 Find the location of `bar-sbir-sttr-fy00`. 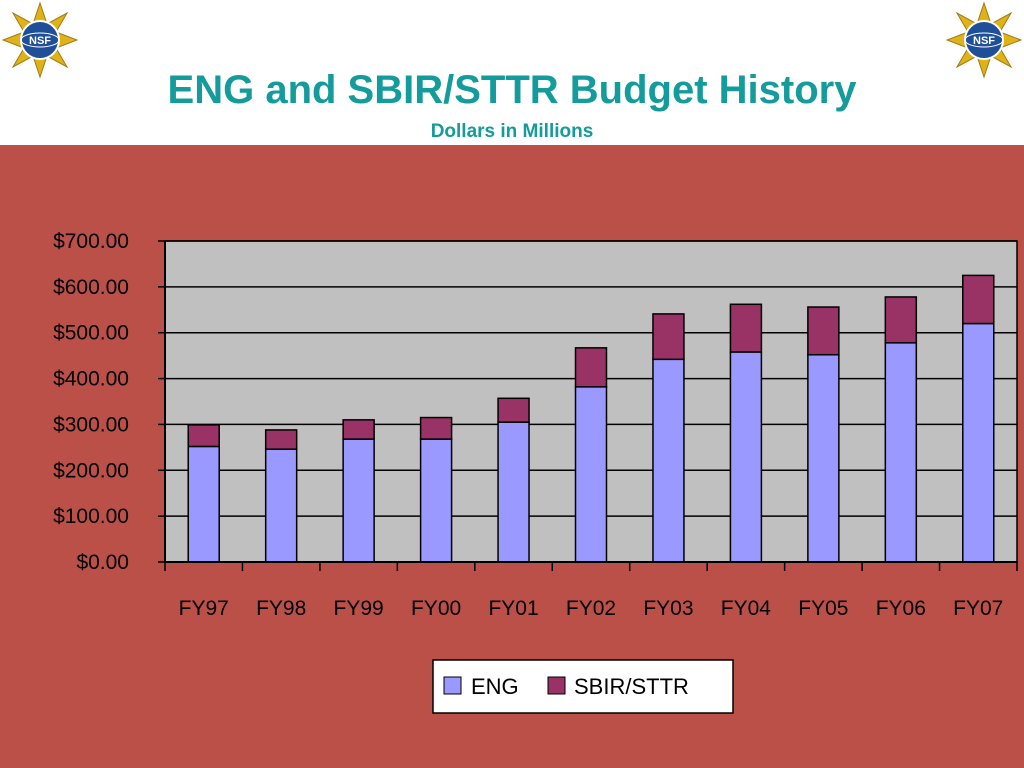

bar-sbir-sttr-fy00 is located at coordinates (436, 428).